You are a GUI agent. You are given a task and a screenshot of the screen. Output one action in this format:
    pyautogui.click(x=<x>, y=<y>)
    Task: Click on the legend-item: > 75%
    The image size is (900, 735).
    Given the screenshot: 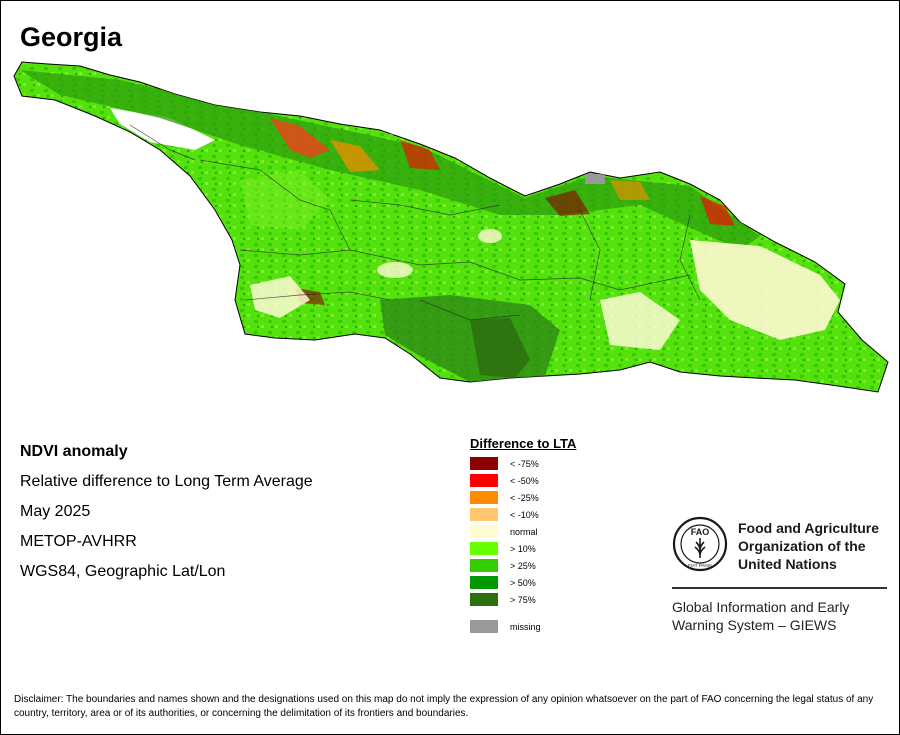 What is the action you would take?
    pyautogui.click(x=523, y=599)
    